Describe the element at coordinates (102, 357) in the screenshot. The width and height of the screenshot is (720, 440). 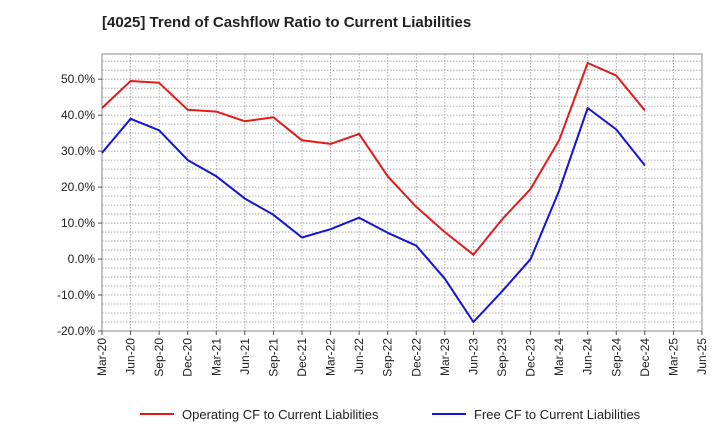
I see `x-tick-label: Mar-20` at that location.